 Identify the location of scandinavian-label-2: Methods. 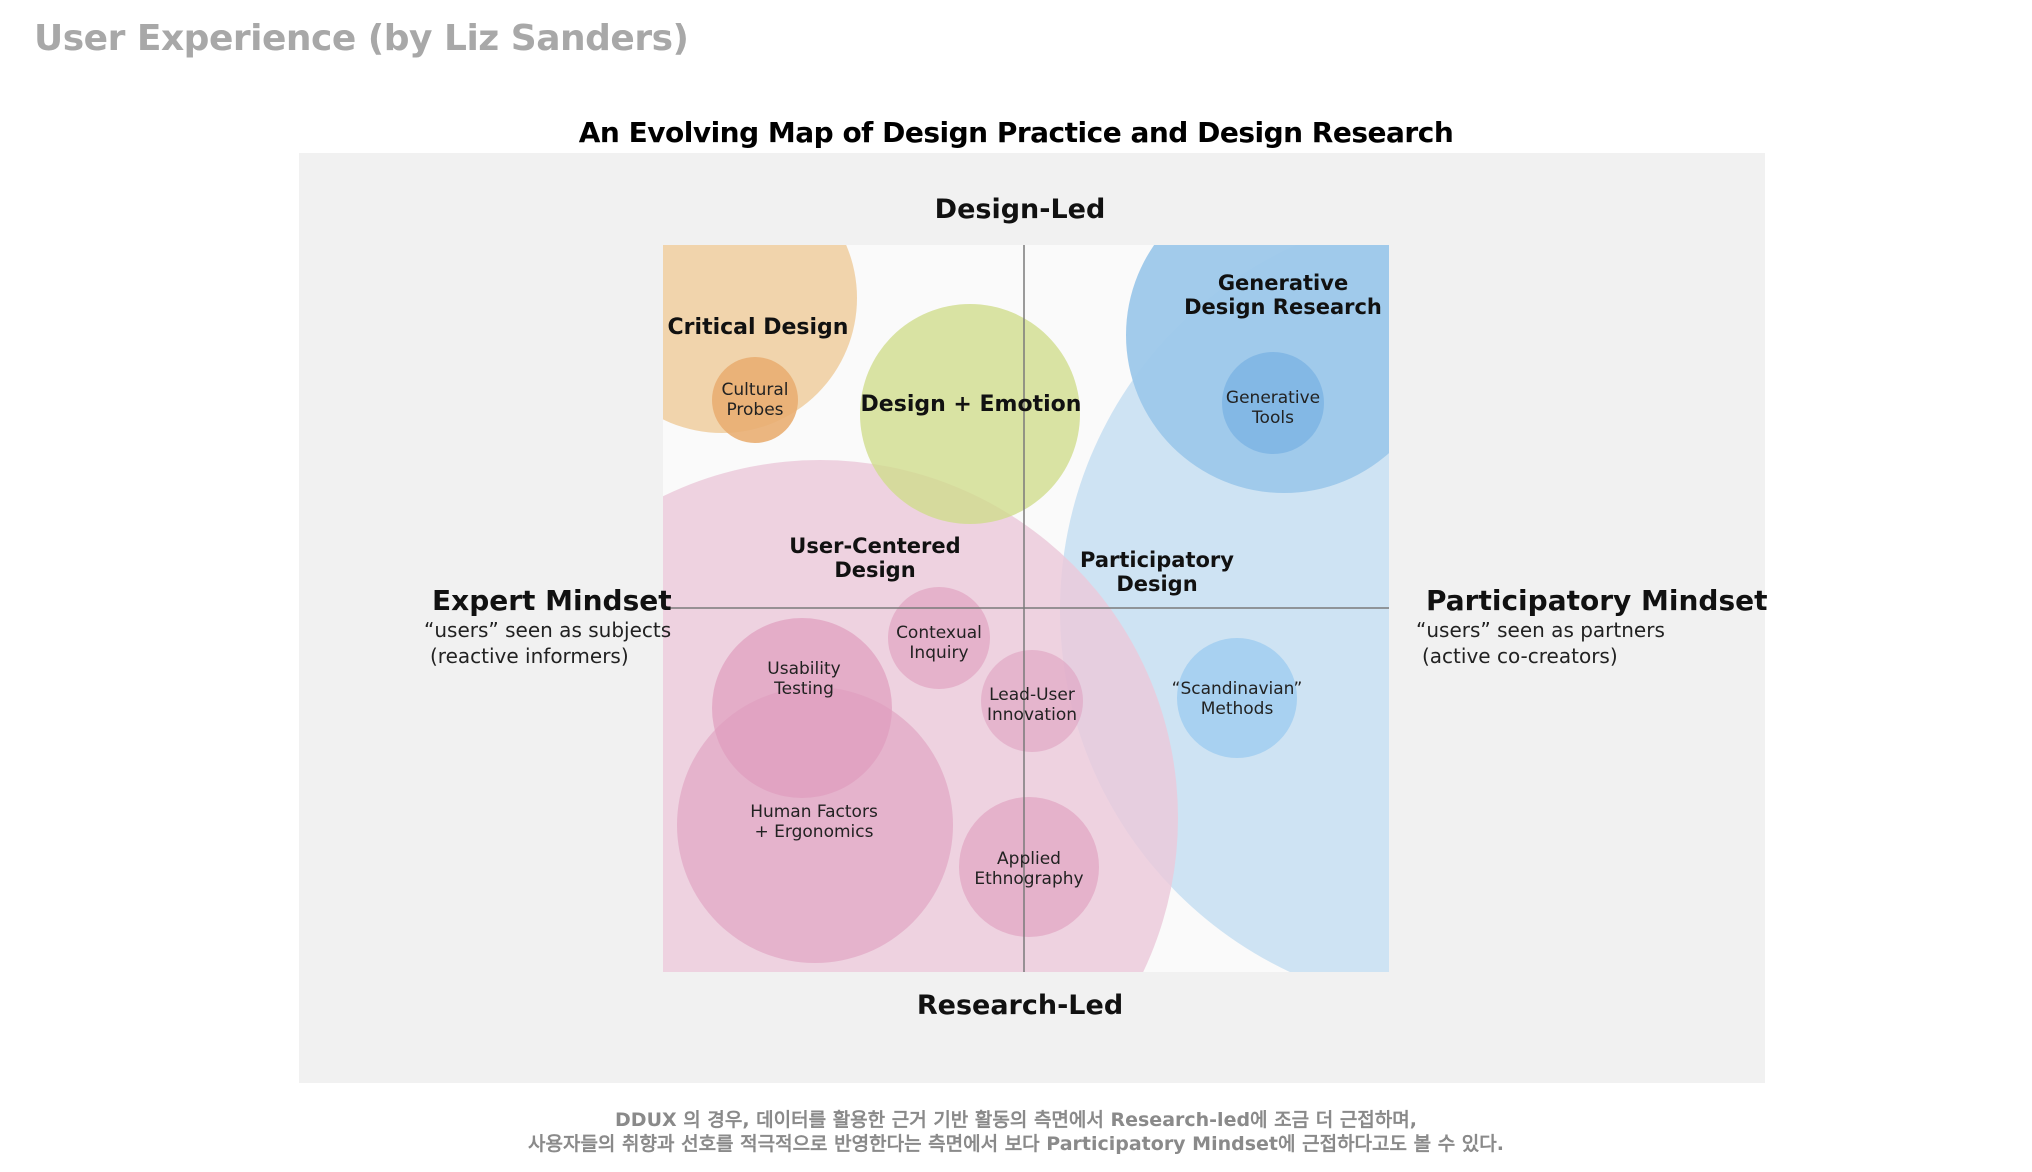
(1237, 709).